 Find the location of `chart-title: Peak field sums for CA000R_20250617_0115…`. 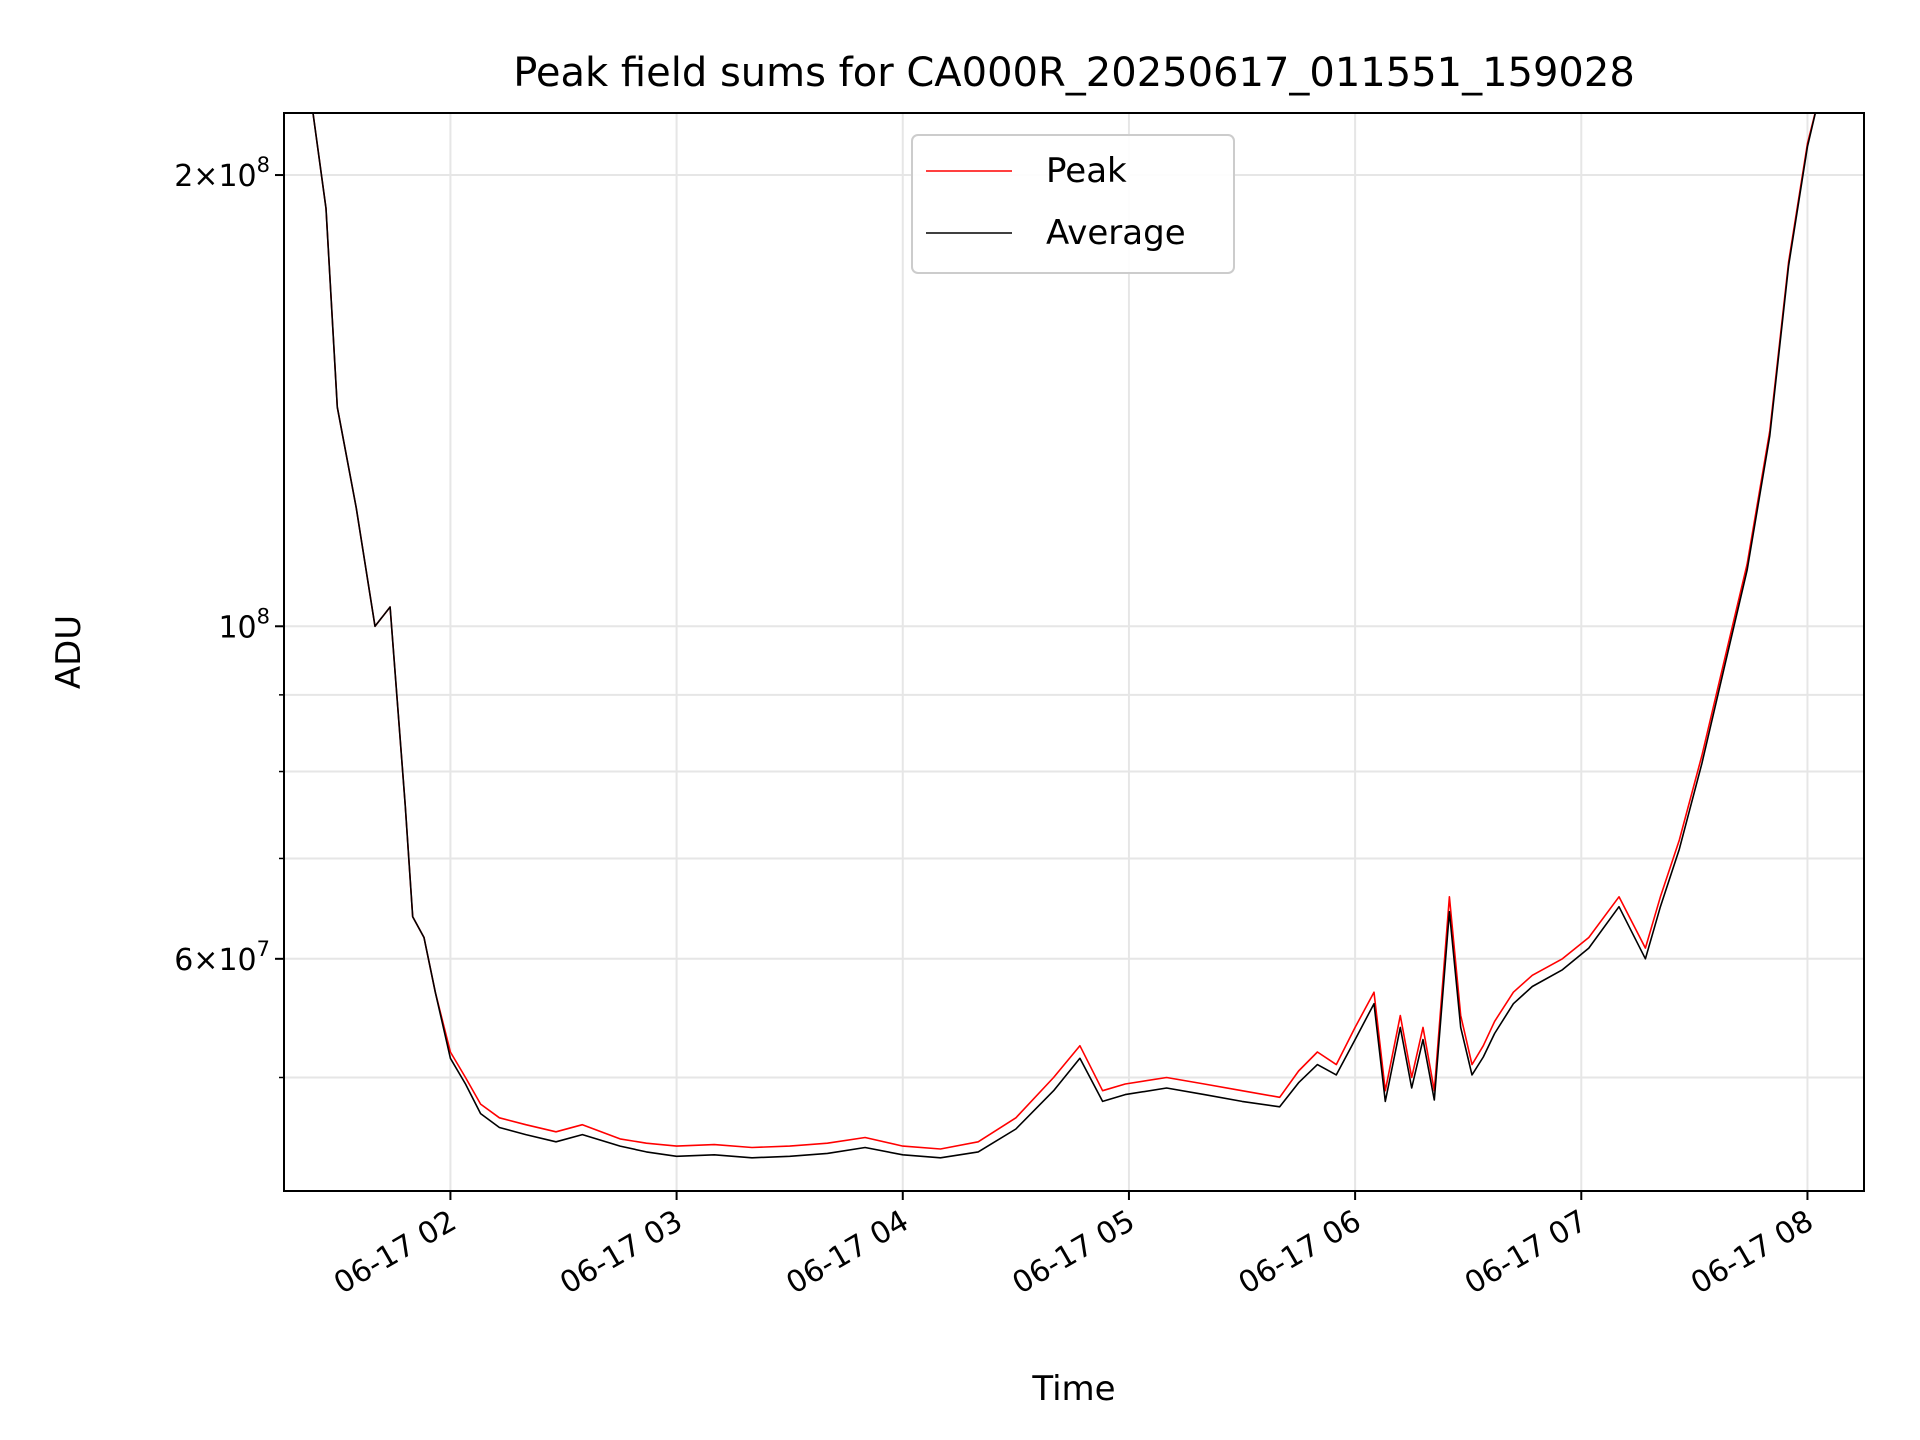

chart-title: Peak field sums for CA000R_20250617_0115… is located at coordinates (1074, 73).